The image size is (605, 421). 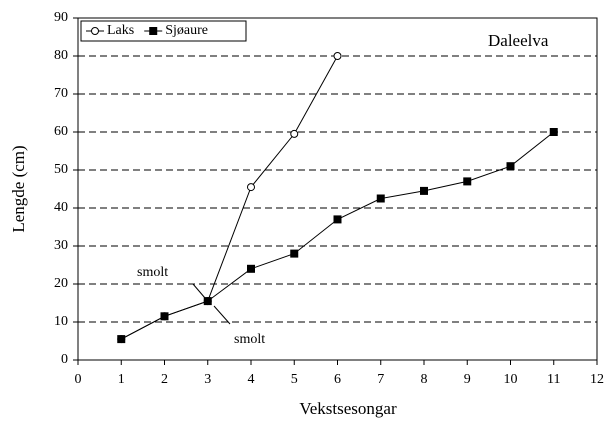 What do you see at coordinates (380, 379) in the screenshot?
I see `x-tick-label: 7` at bounding box center [380, 379].